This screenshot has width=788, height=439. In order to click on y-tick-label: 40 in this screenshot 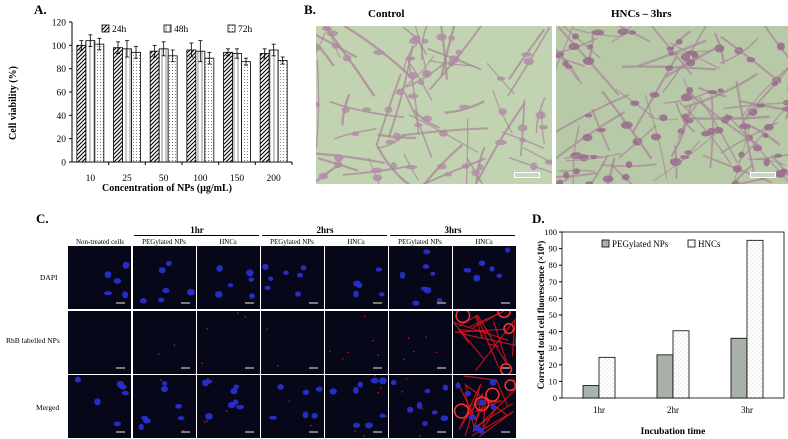, I will do `click(62, 117)`.